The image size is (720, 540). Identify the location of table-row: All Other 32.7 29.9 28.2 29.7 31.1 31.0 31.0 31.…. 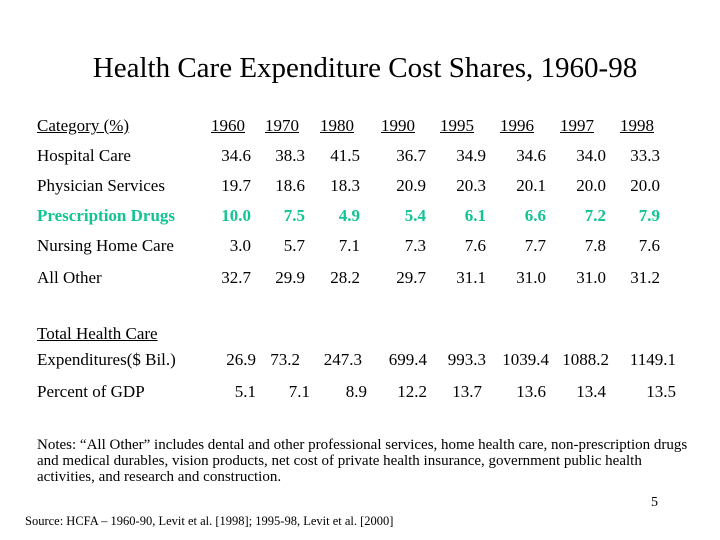
(360, 278).